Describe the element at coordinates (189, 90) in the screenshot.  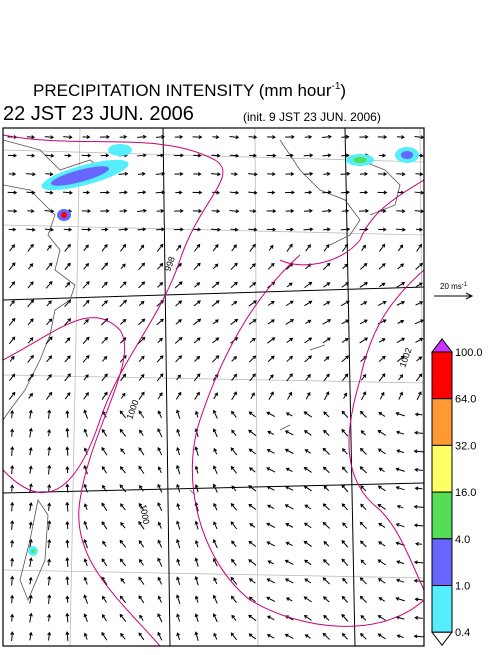
I see `title: PRECIPITATION INTENSITY (mm hour-1)` at that location.